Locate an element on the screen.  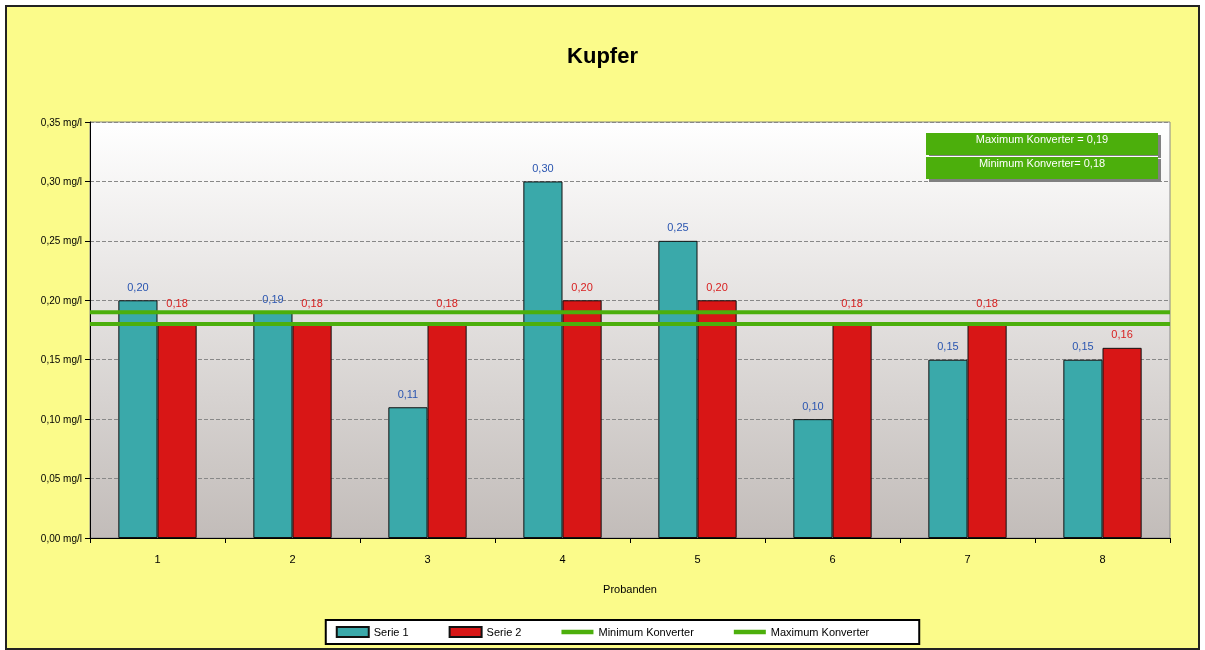
x-tick-label: 2 is located at coordinates (292, 558).